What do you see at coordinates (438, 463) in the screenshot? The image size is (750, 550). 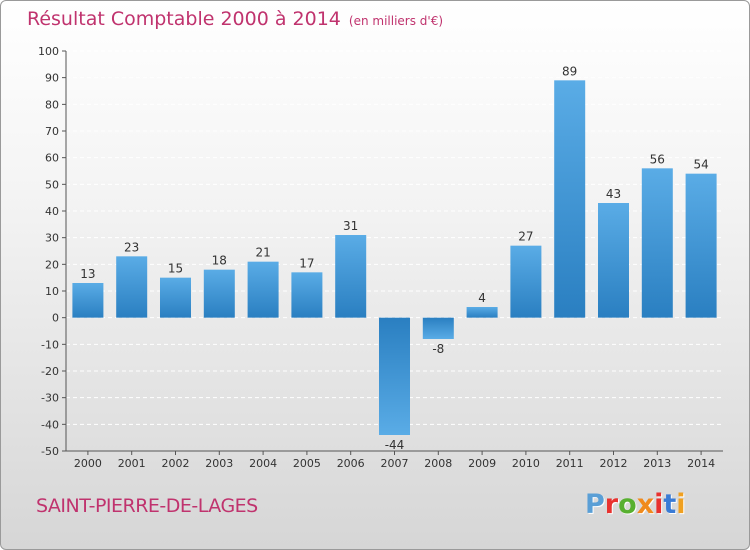 I see `x-tick-label: 2008` at bounding box center [438, 463].